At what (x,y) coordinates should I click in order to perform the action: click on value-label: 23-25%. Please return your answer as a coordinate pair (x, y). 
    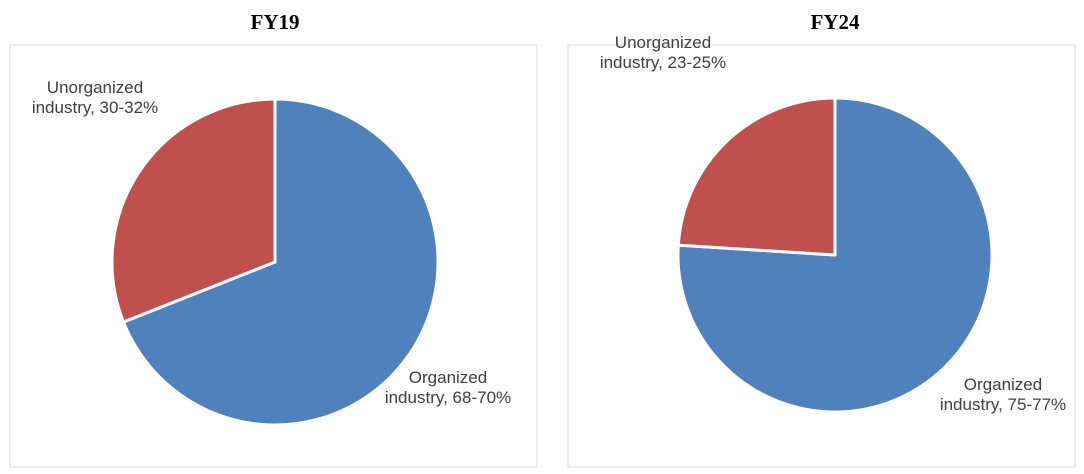
    Looking at the image, I should click on (697, 62).